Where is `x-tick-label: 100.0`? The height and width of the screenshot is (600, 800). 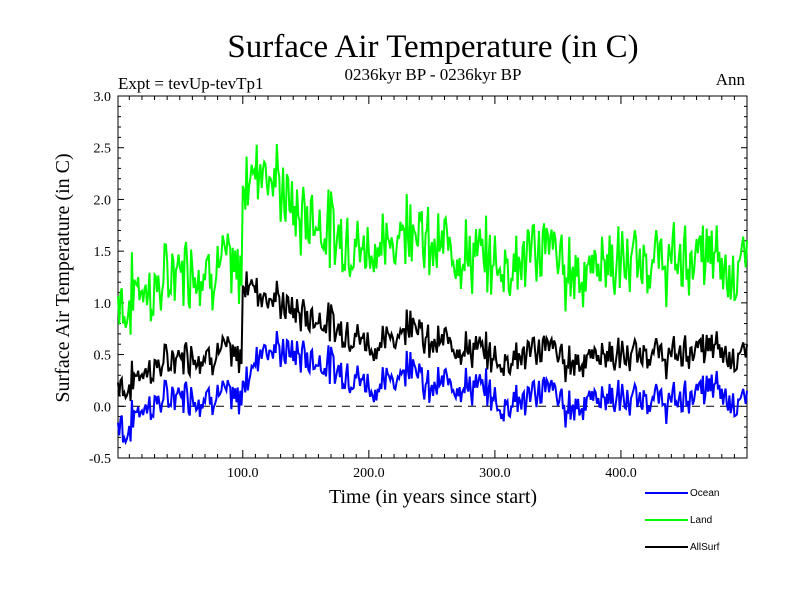
x-tick-label: 100.0 is located at coordinates (243, 473).